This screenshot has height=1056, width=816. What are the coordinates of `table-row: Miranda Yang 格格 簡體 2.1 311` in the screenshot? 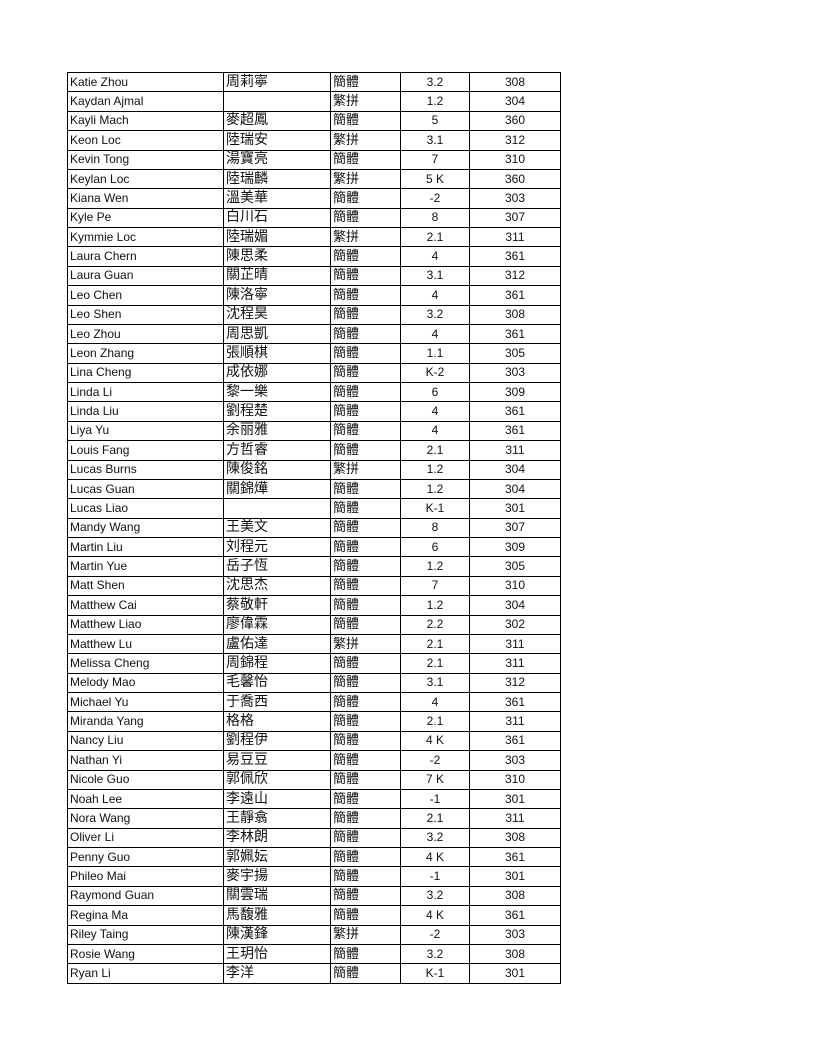 It's located at (314, 721).